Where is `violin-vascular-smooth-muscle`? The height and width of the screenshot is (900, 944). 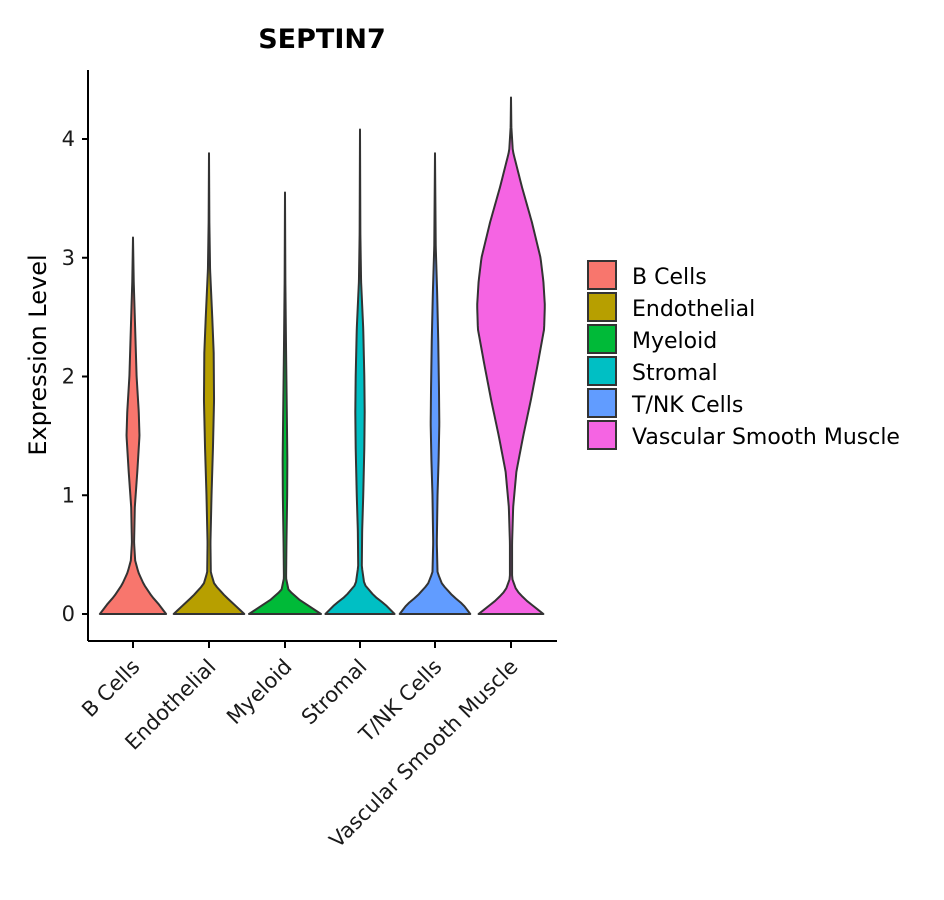
violin-vascular-smooth-muscle is located at coordinates (511, 355).